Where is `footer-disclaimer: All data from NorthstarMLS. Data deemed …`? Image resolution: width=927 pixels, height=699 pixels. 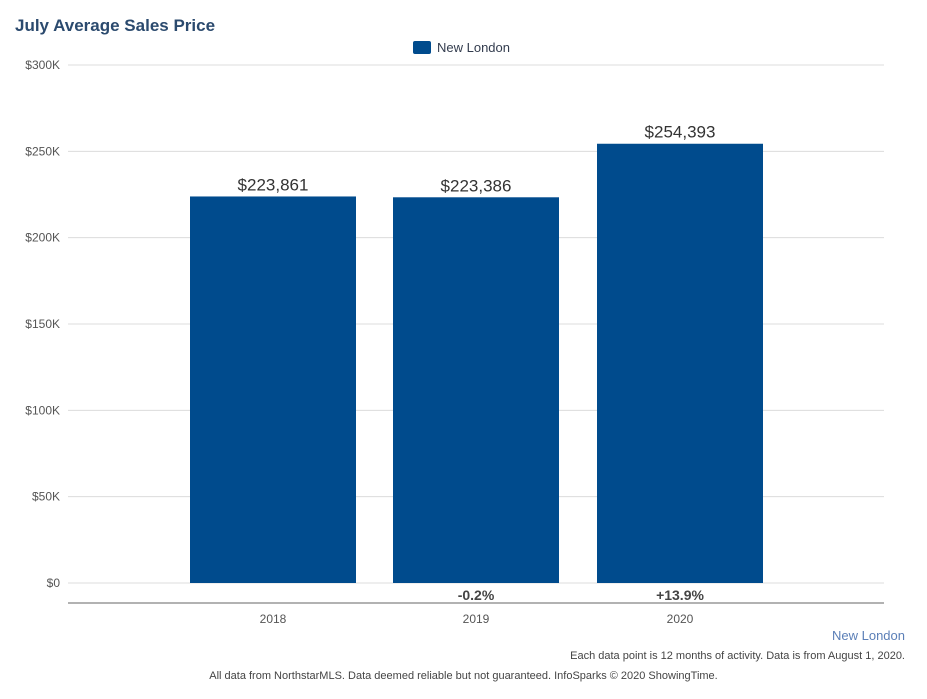
footer-disclaimer: All data from NorthstarMLS. Data deemed … is located at coordinates (463, 676).